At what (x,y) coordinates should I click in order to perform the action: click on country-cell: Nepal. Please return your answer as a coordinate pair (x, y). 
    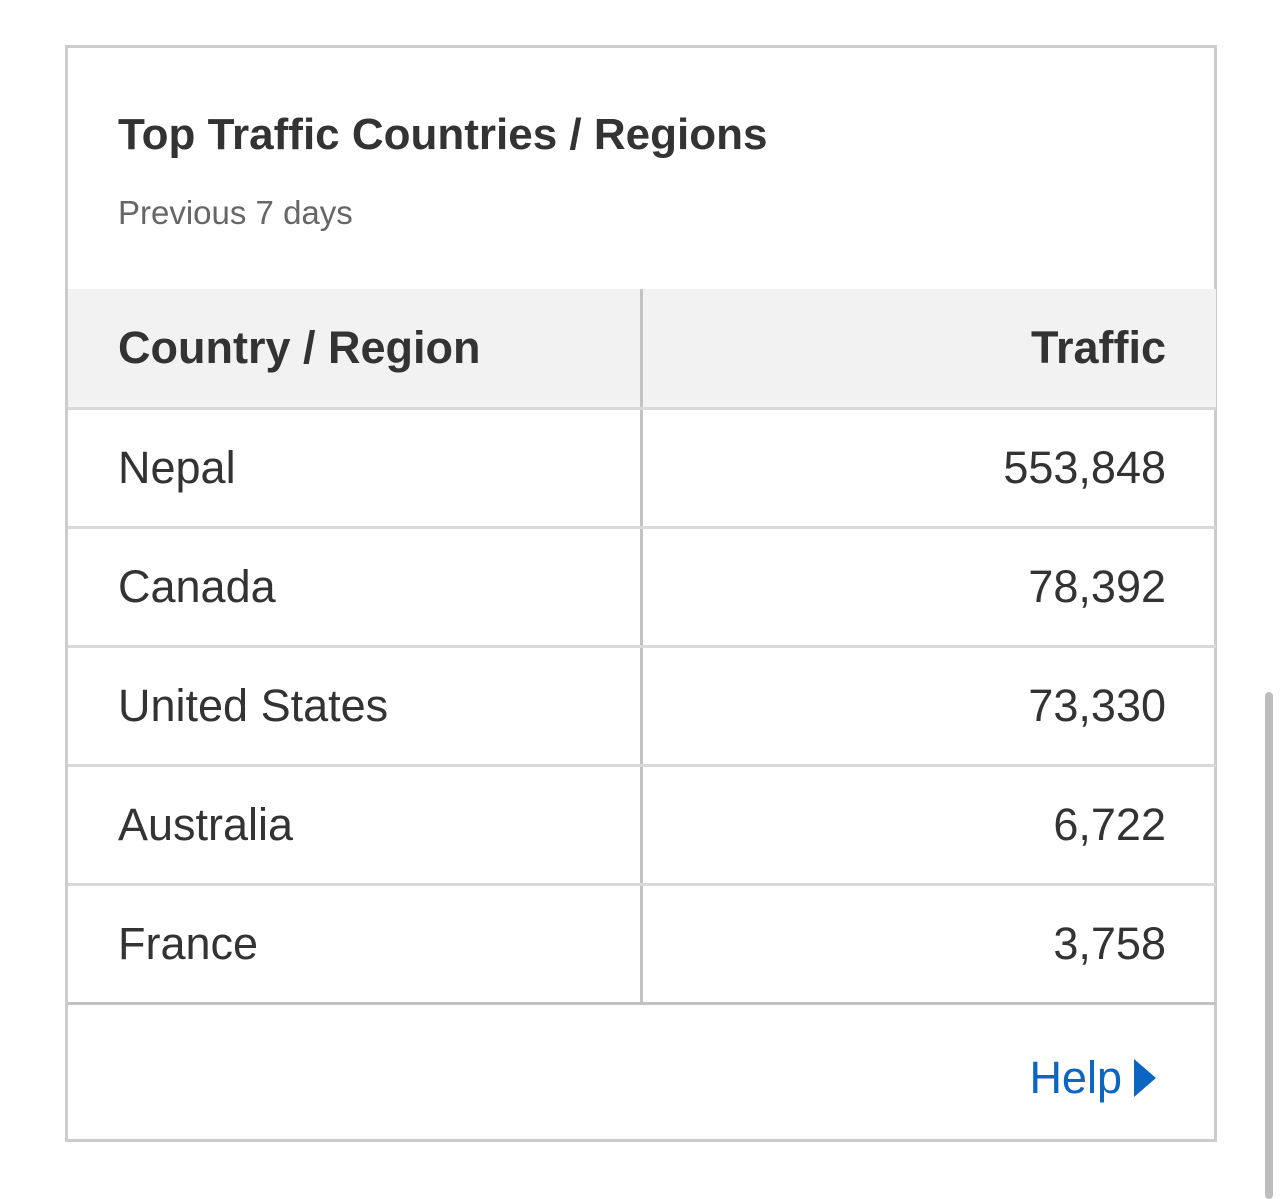
    Looking at the image, I should click on (355, 468).